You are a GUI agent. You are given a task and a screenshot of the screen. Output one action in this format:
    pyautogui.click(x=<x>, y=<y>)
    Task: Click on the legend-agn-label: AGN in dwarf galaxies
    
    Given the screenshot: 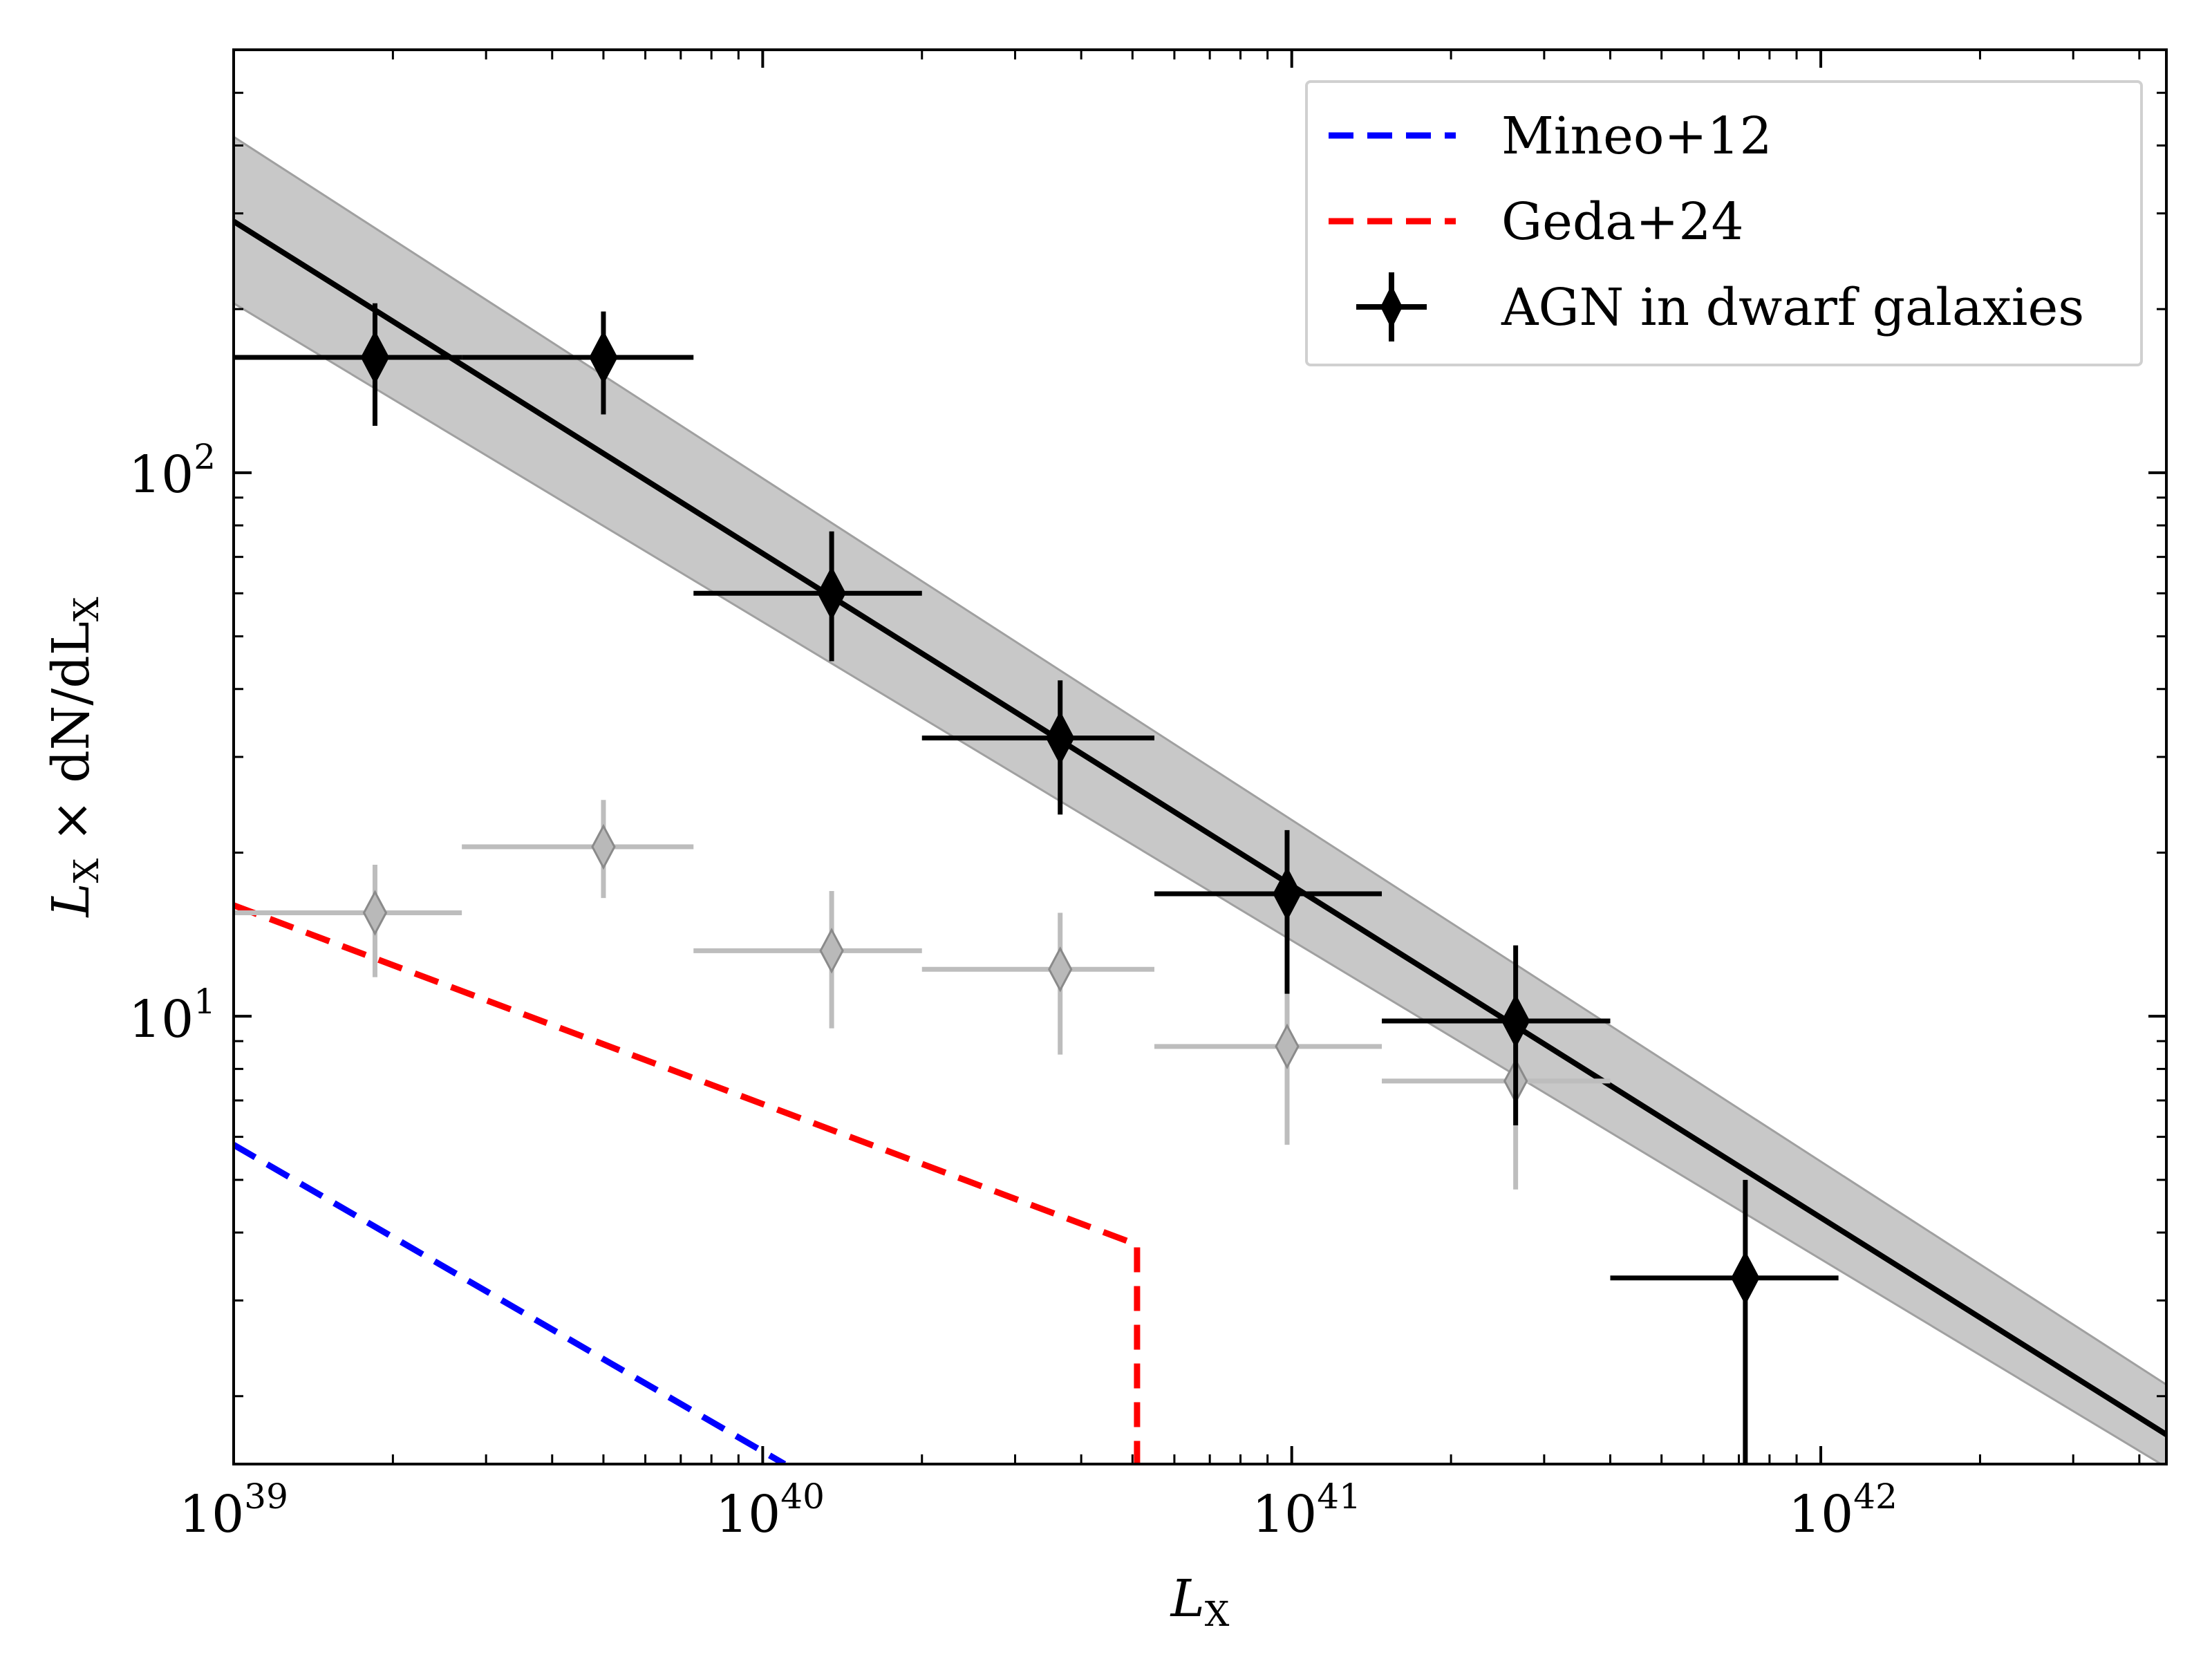 What is the action you would take?
    pyautogui.click(x=1793, y=307)
    